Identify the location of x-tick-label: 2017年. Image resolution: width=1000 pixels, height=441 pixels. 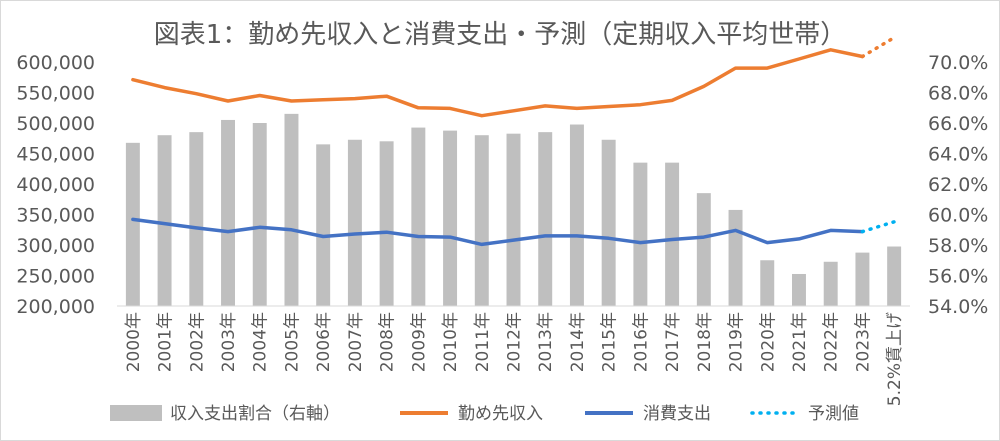
(673, 342).